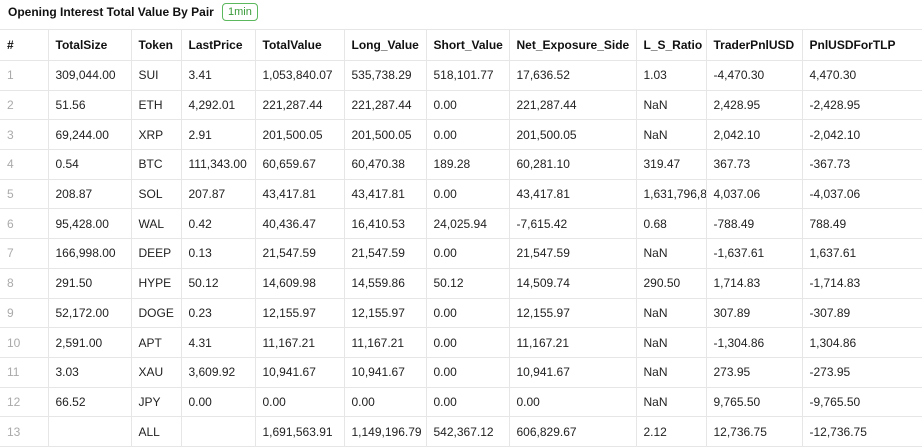 This screenshot has width=922, height=447. I want to click on column-header: TotalValue, so click(299, 45).